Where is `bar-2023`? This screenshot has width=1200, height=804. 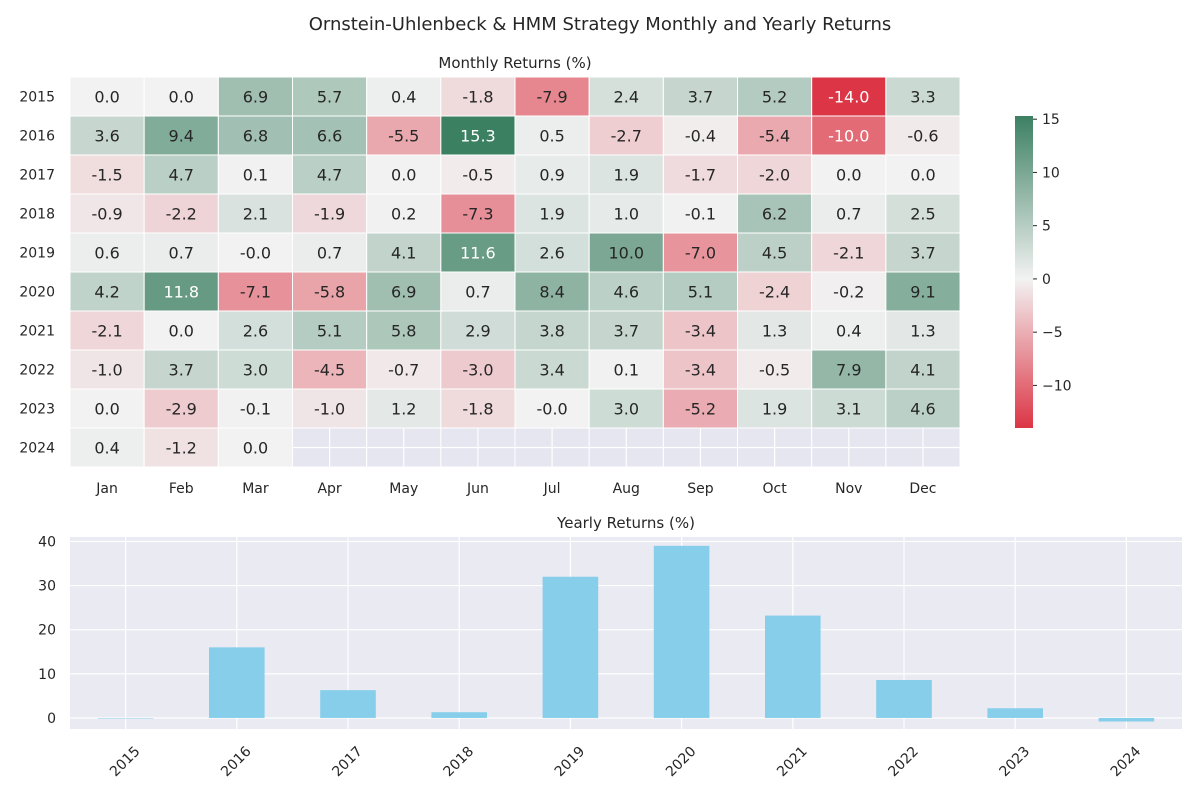
bar-2023 is located at coordinates (1015, 713).